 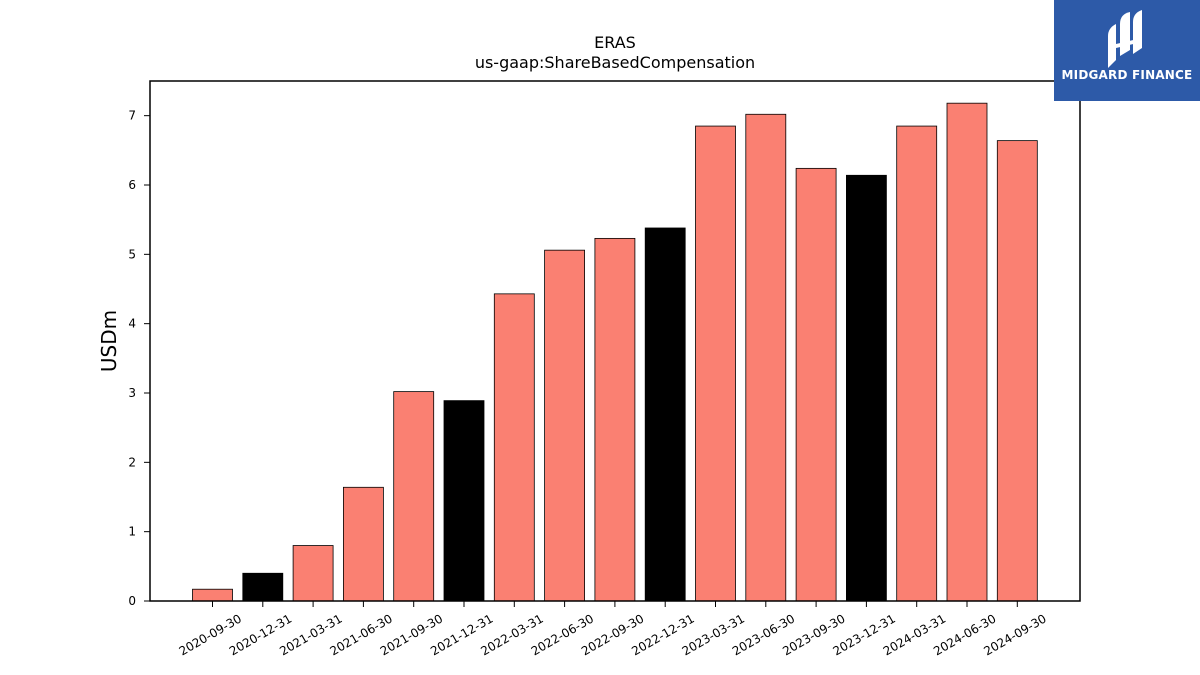 I want to click on y-ticks-group: 0 1 2 3 4 5 6 7, so click(x=139, y=358).